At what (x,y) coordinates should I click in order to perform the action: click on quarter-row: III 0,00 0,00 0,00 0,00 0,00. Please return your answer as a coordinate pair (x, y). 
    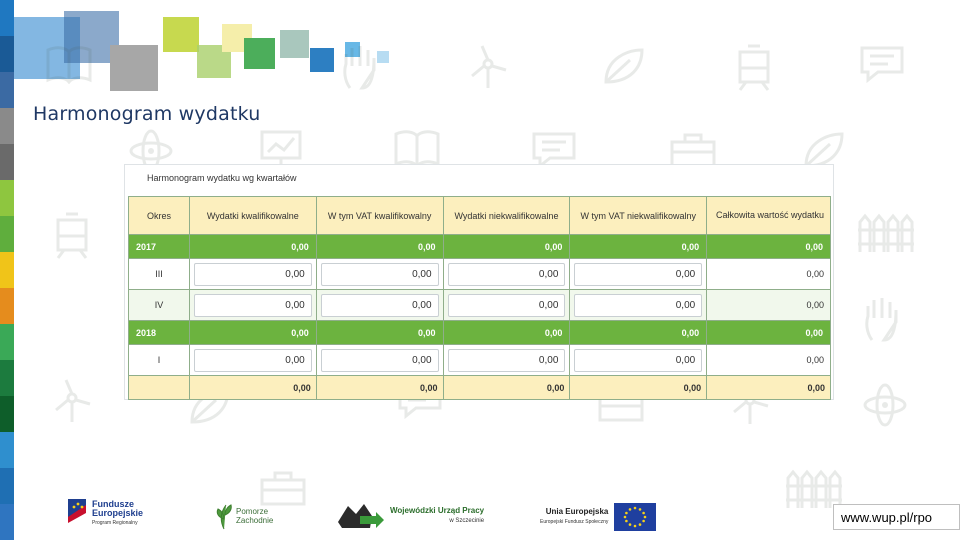
    Looking at the image, I should click on (479, 274).